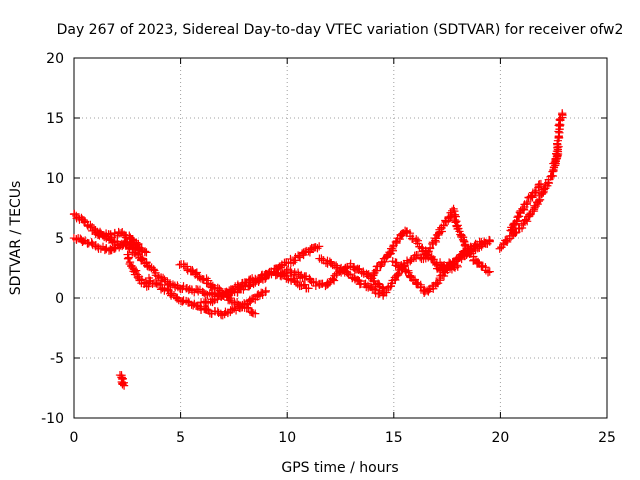 This screenshot has height=480, width=640. What do you see at coordinates (52, 419) in the screenshot?
I see `y-tick-label: -10` at bounding box center [52, 419].